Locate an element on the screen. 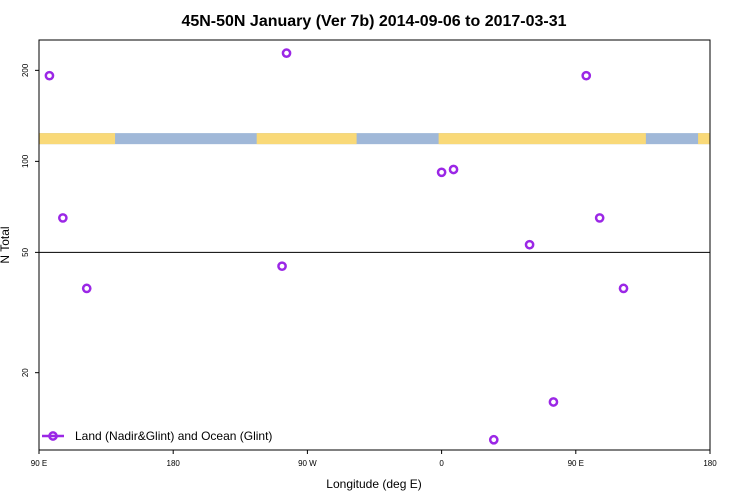 This screenshot has width=750, height=500. x-tick-label: 0 is located at coordinates (441, 463).